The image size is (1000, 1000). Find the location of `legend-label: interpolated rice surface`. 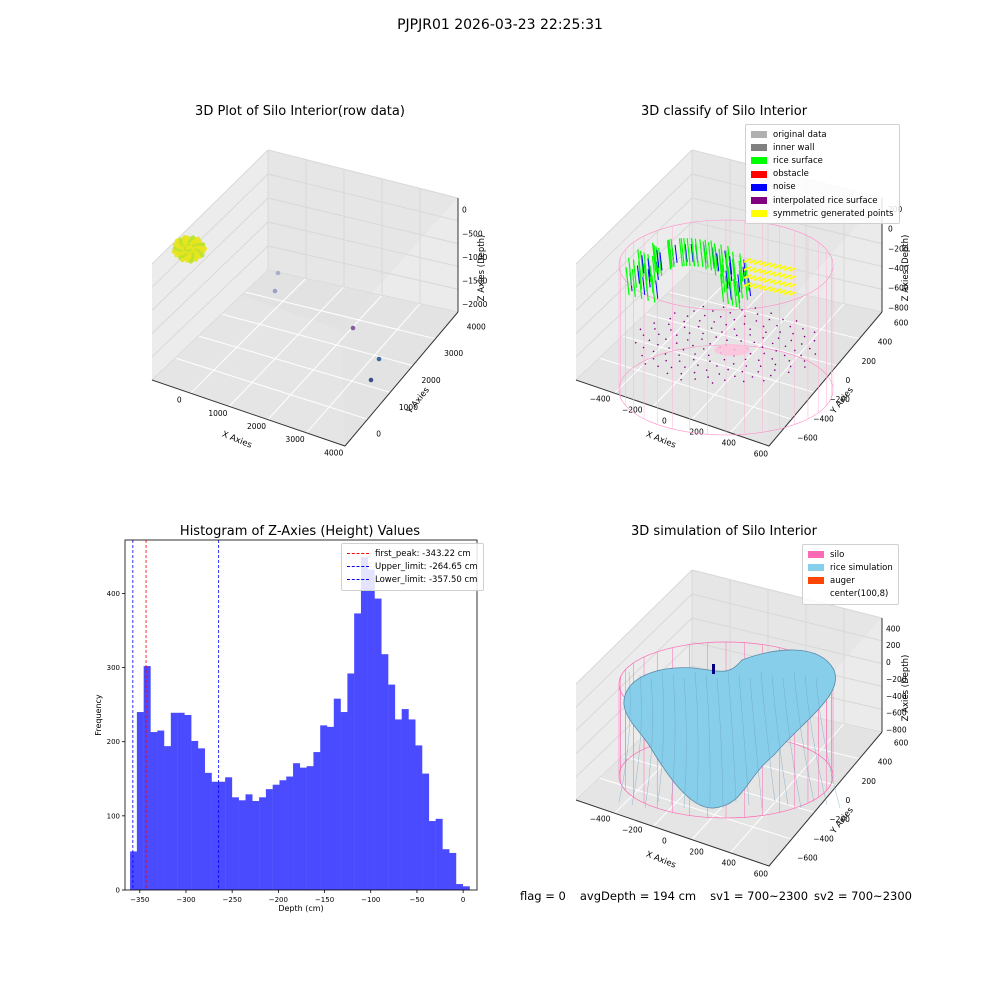

legend-label: interpolated rice surface is located at coordinates (825, 200).